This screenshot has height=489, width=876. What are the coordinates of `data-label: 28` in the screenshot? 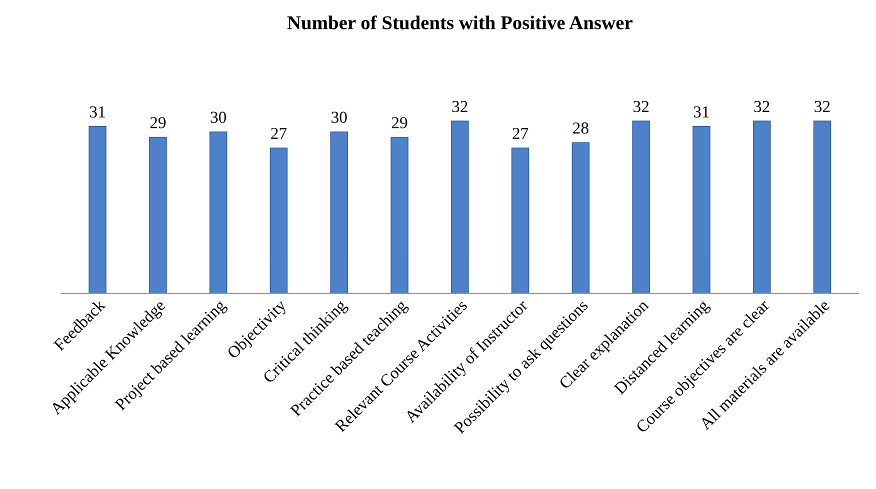 It's located at (580, 128).